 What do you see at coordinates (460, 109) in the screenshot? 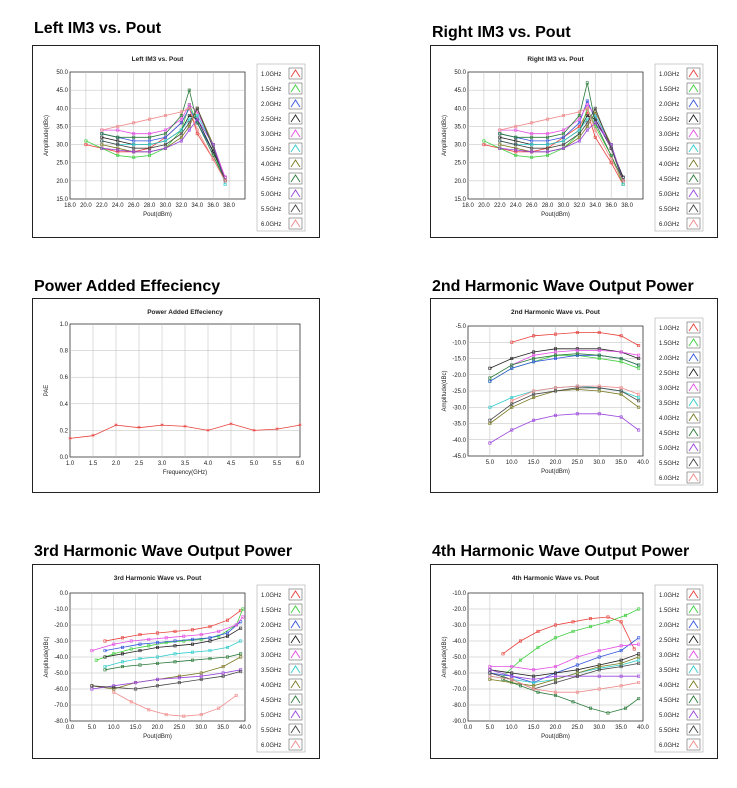
I see `y-tick-label: 40.0` at bounding box center [460, 109].